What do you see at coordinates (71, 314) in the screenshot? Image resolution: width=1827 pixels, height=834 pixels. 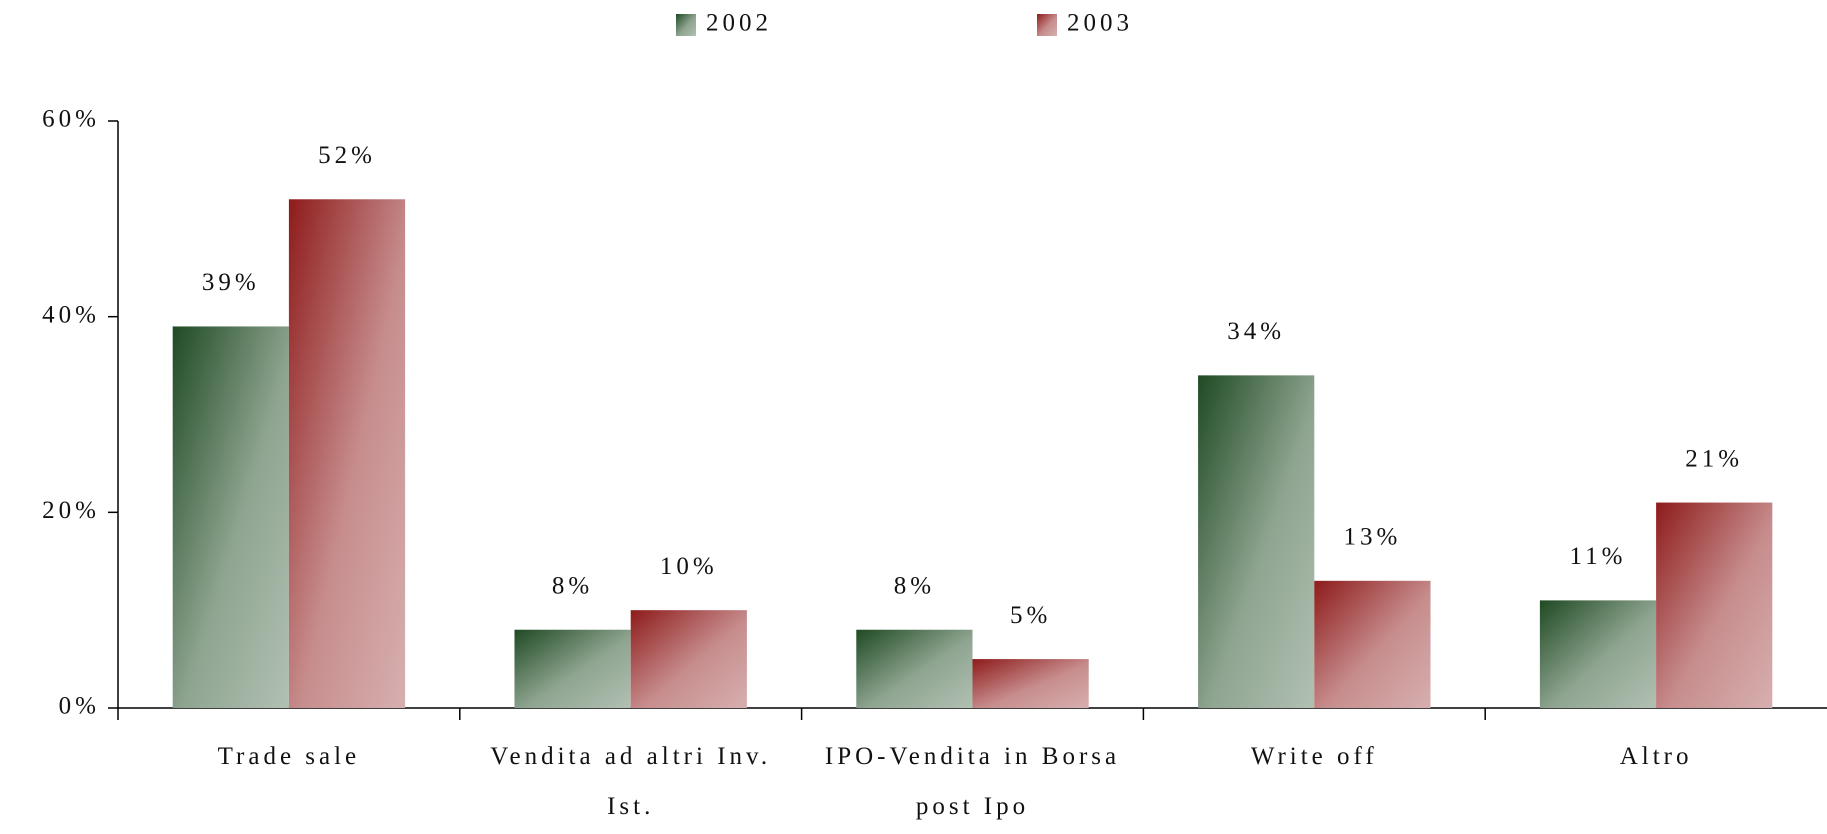 I see `y-tick-label: 40%` at bounding box center [71, 314].